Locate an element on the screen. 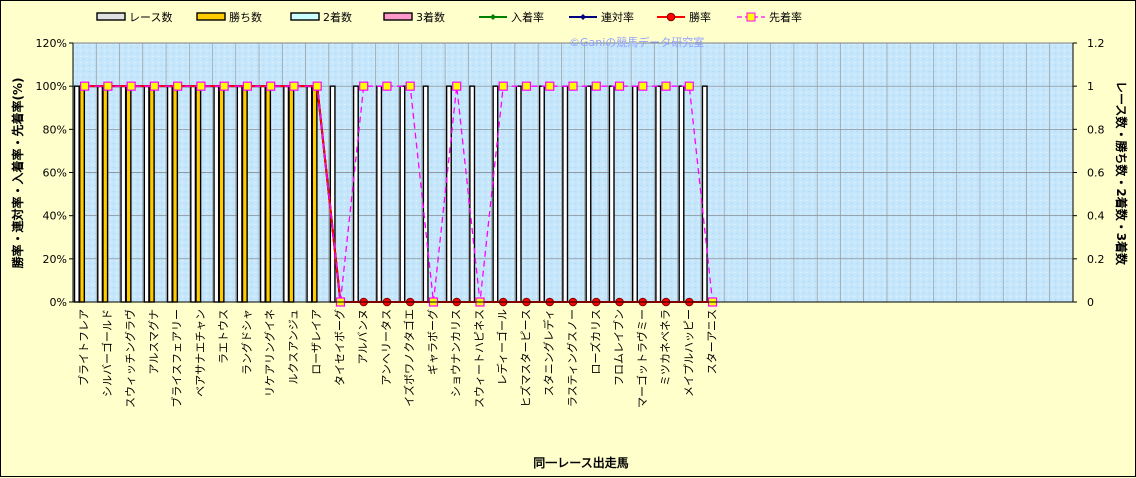 Image resolution: width=1136 pixels, height=478 pixels. y-tick-label-right: 0.8 is located at coordinates (1096, 129).